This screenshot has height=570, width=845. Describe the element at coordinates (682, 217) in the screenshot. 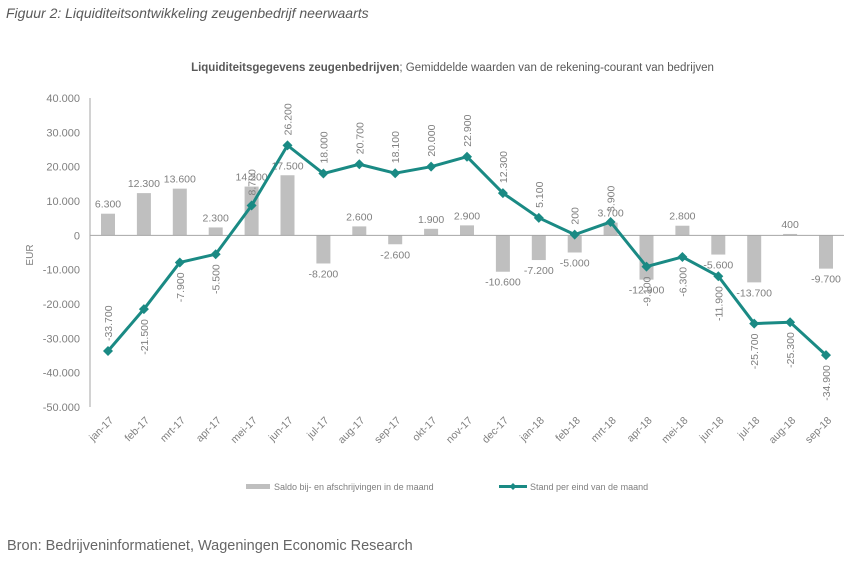

I see `bar-data-label: 2.800` at that location.